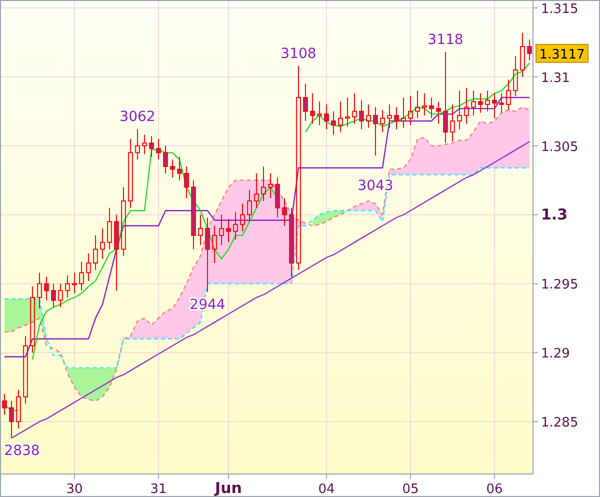 The image size is (600, 497). What do you see at coordinates (298, 54) in the screenshot?
I see `annotation: 3108` at bounding box center [298, 54].